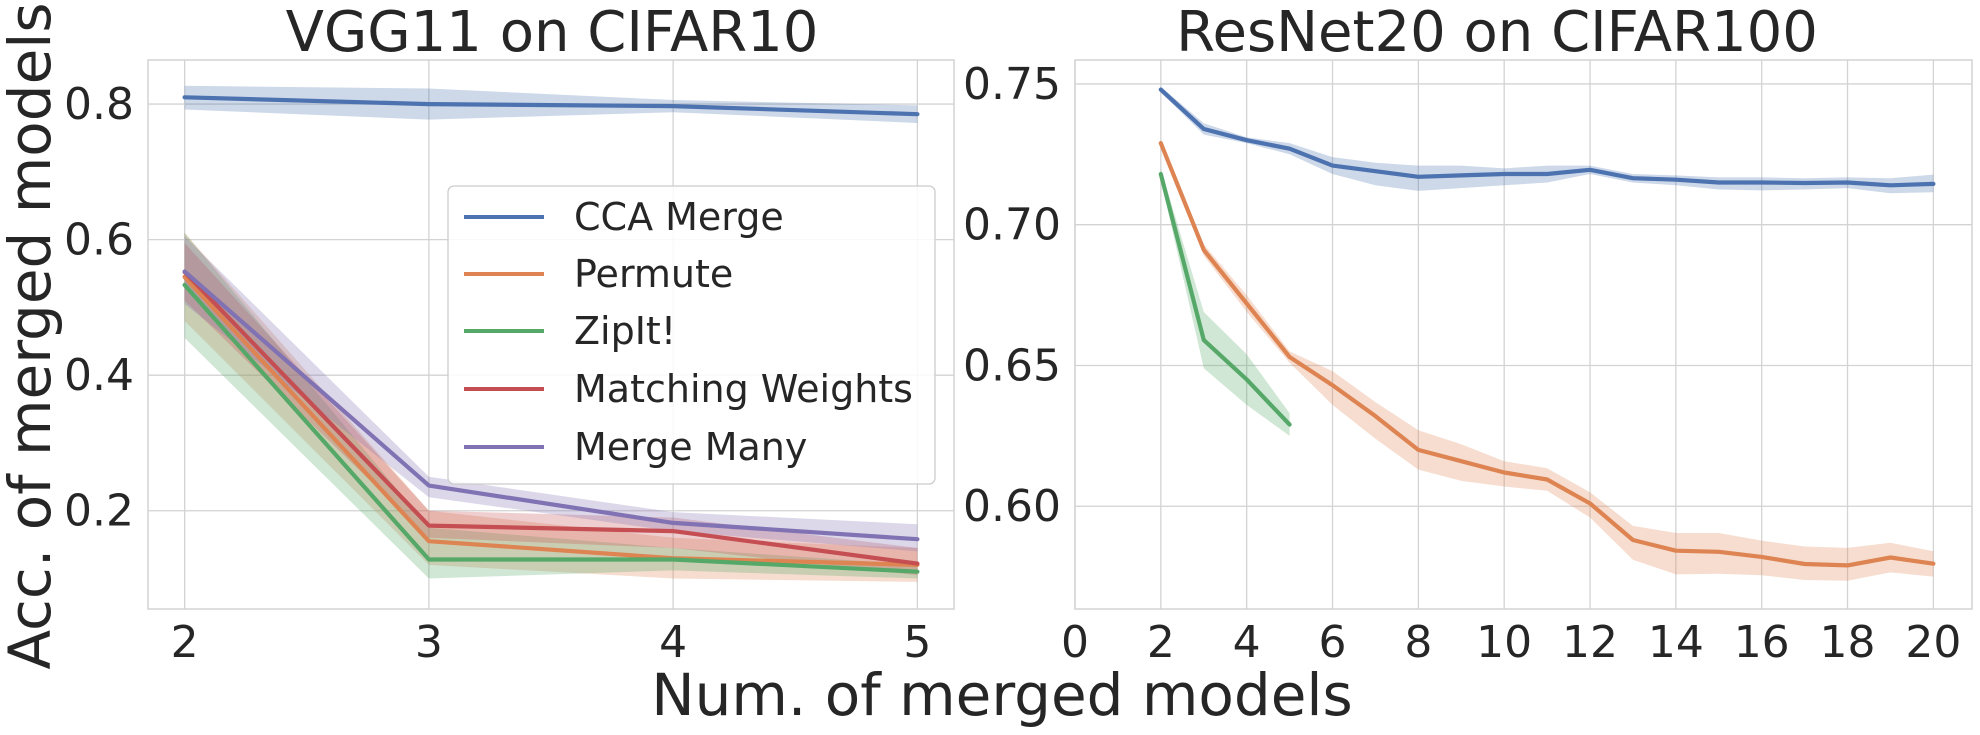 This screenshot has width=1980, height=735. I want to click on y-tick-label: 0.4, so click(99, 375).